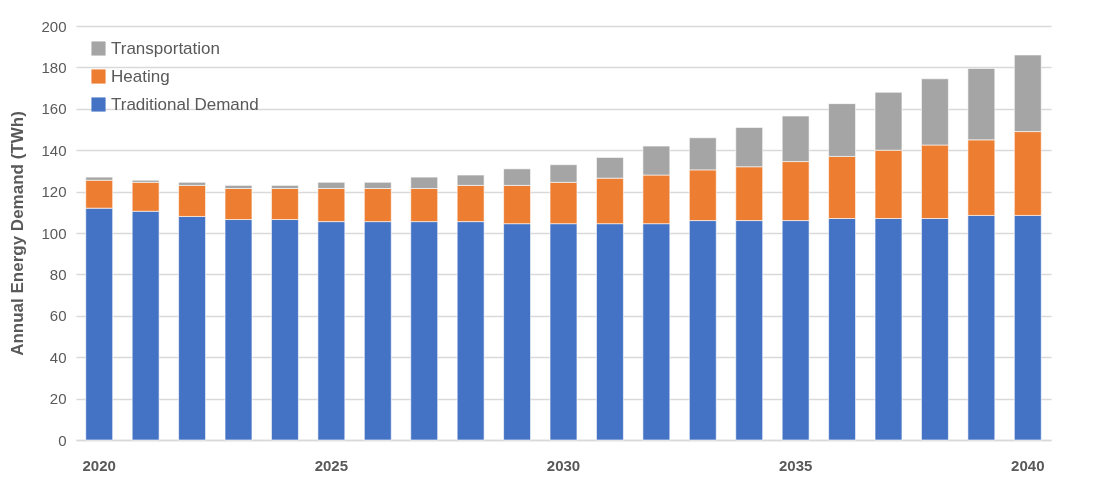 Image resolution: width=1095 pixels, height=478 pixels. Describe the element at coordinates (99, 465) in the screenshot. I see `x-tick-label: 2020` at that location.